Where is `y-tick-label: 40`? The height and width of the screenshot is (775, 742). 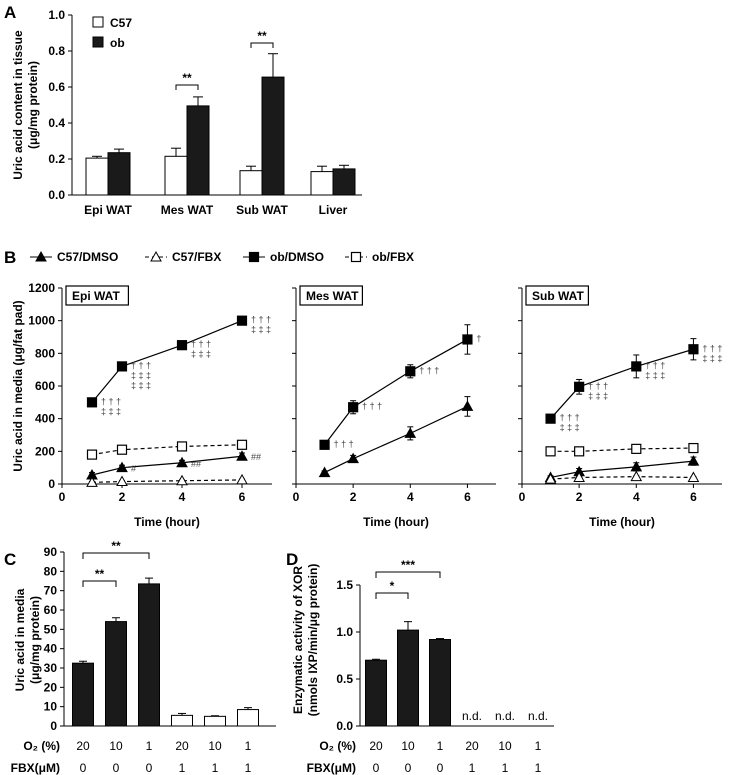 y-tick-label: 40 is located at coordinates (51, 649).